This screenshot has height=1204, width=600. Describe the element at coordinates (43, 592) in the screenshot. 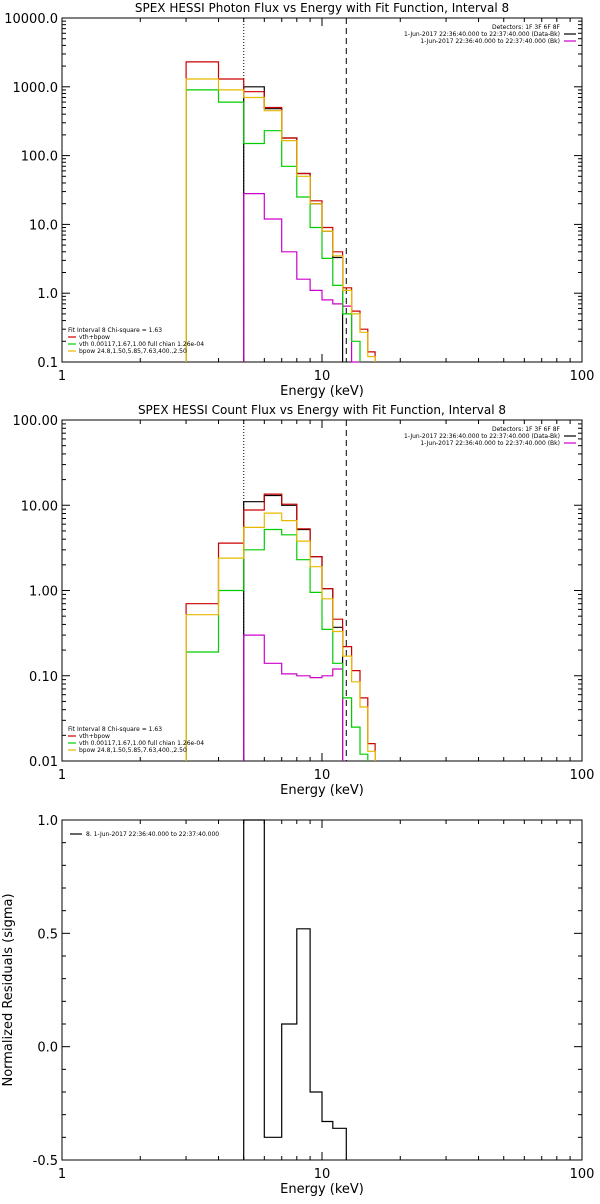

I see `y-tick-label: 1.00` at that location.